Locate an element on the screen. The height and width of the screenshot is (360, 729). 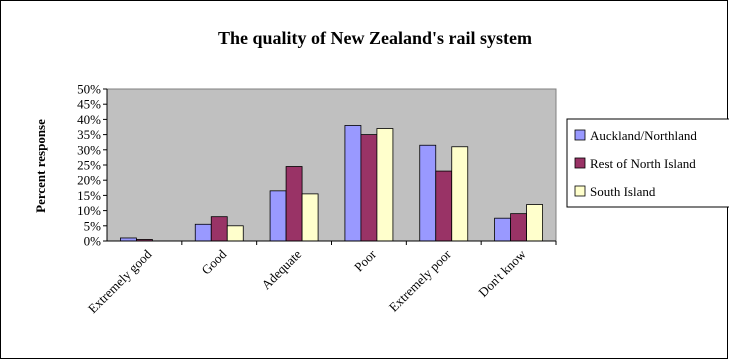
y-tick-label: 0% is located at coordinates (93, 241).